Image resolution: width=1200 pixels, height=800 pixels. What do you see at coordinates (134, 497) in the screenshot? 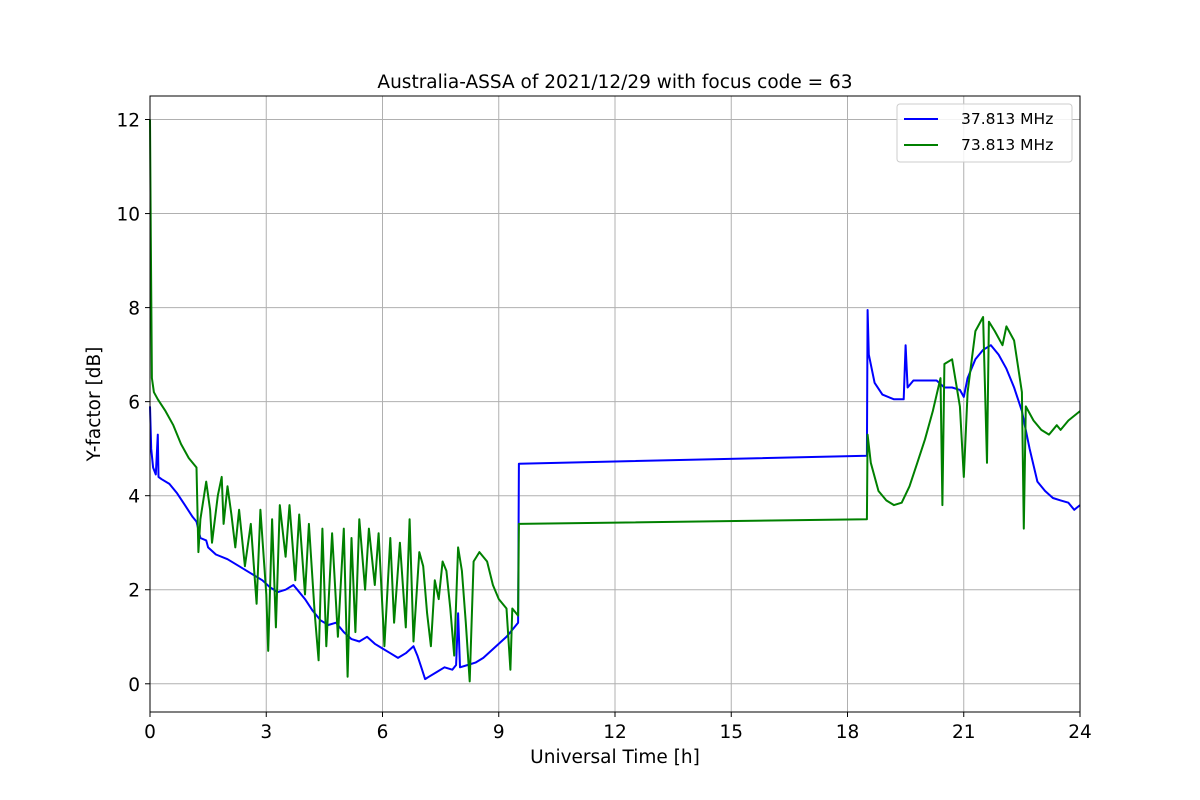
I see `y-tick-label: 4` at bounding box center [134, 497].